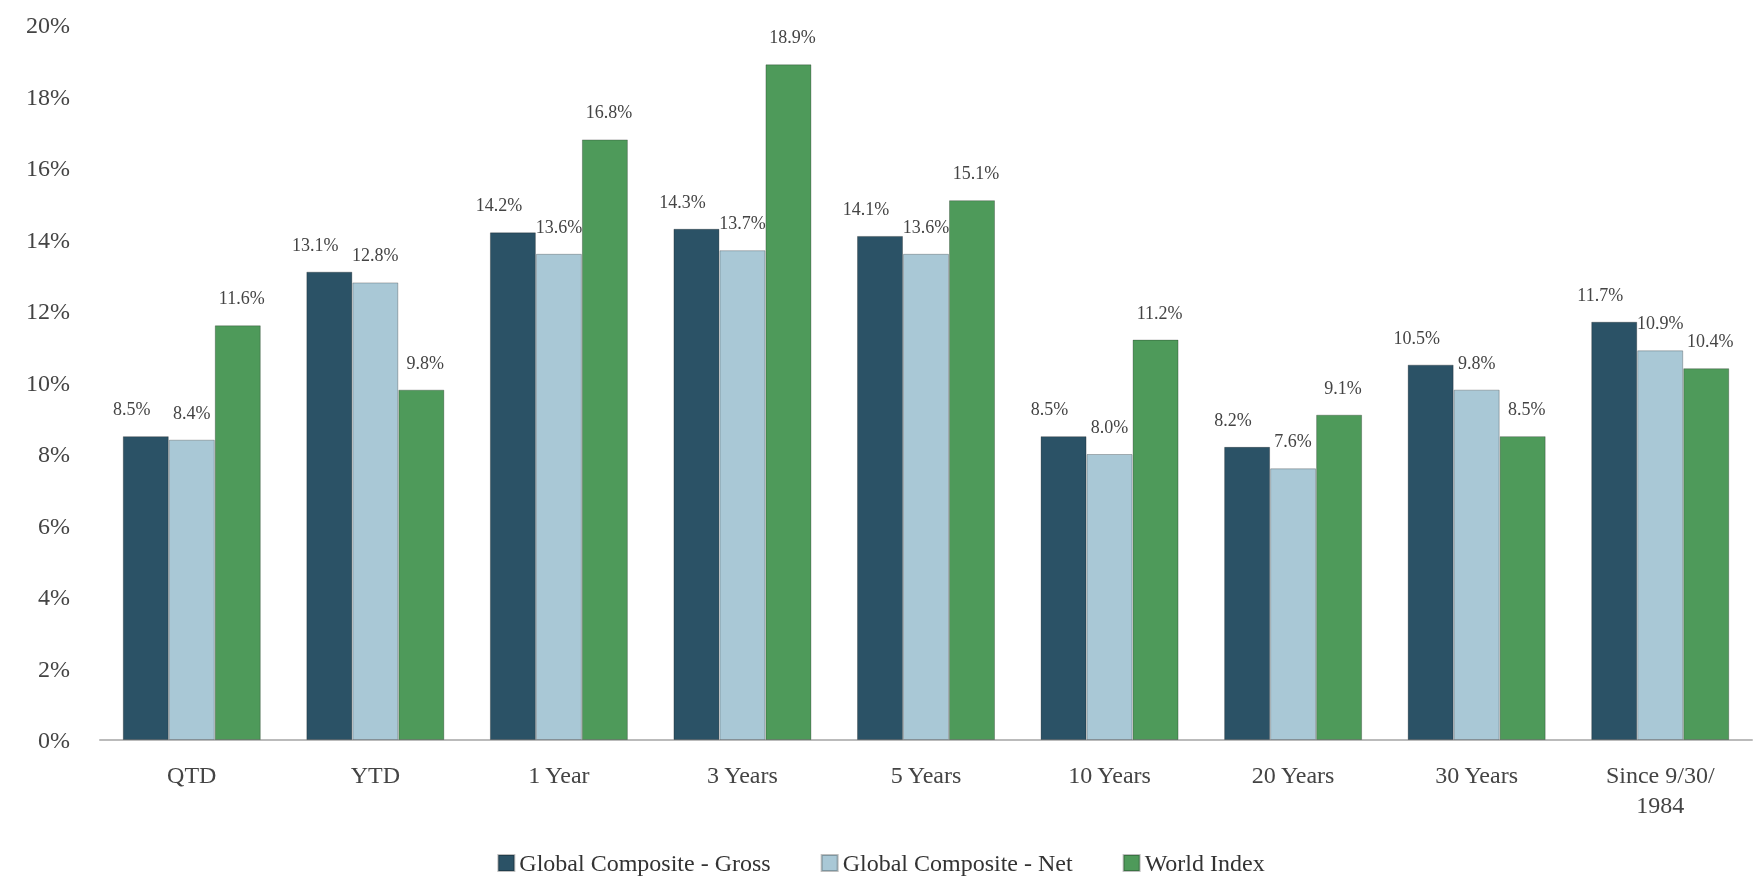  What do you see at coordinates (54, 525) in the screenshot?
I see `y-tick-label: 6%` at bounding box center [54, 525].